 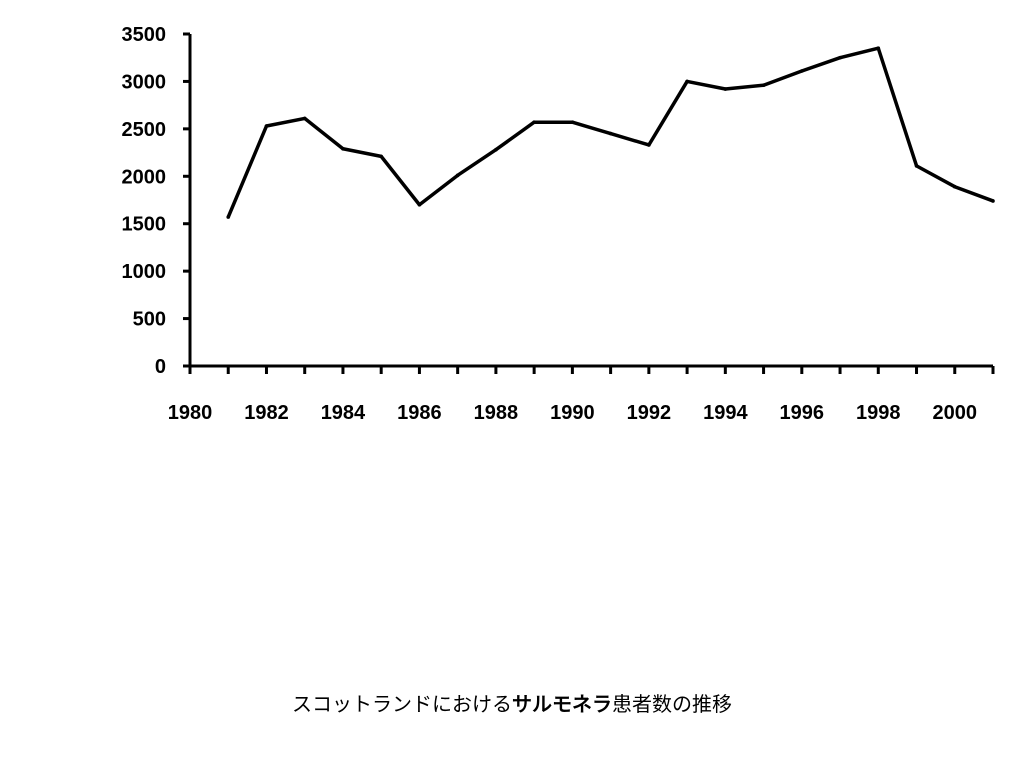 What do you see at coordinates (402, 704) in the screenshot?
I see `caption-prefix: スコットランドにおける` at bounding box center [402, 704].